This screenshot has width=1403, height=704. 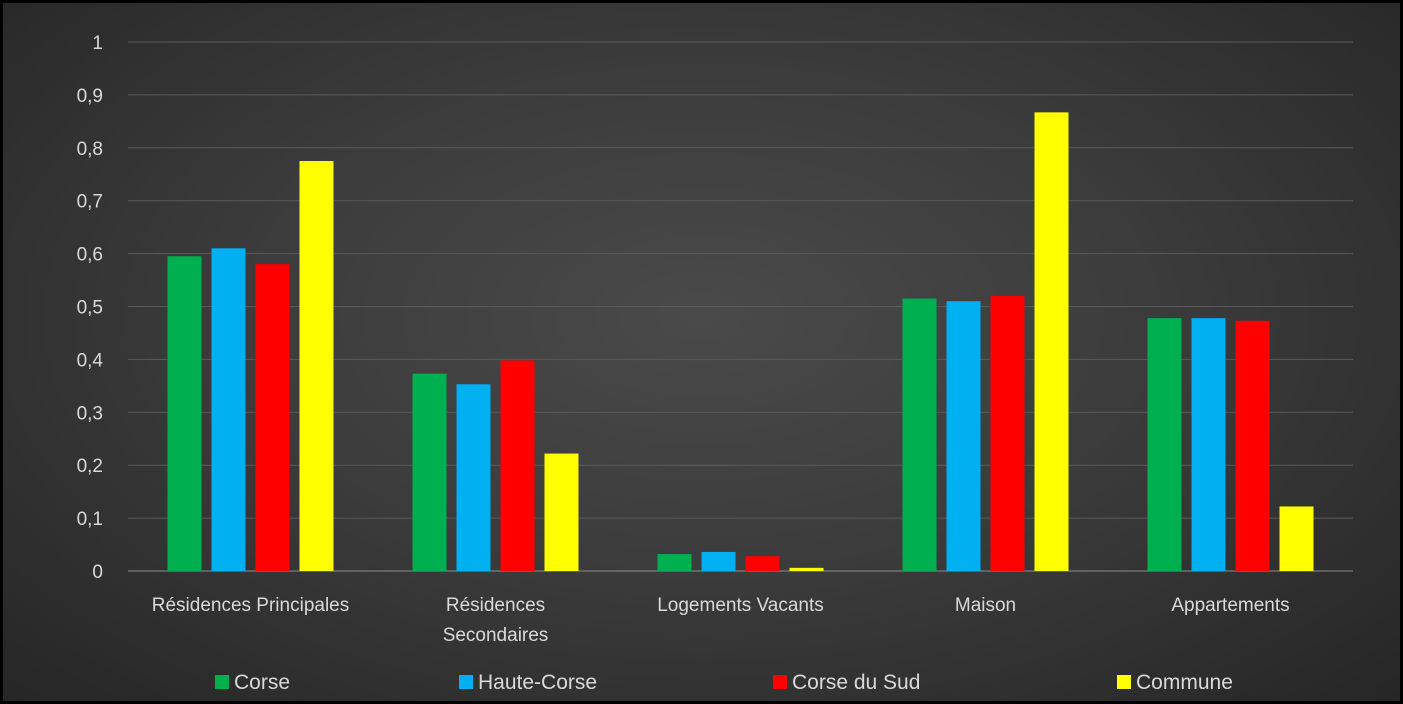 I want to click on y-tick-label: 0,4, so click(x=90, y=360).